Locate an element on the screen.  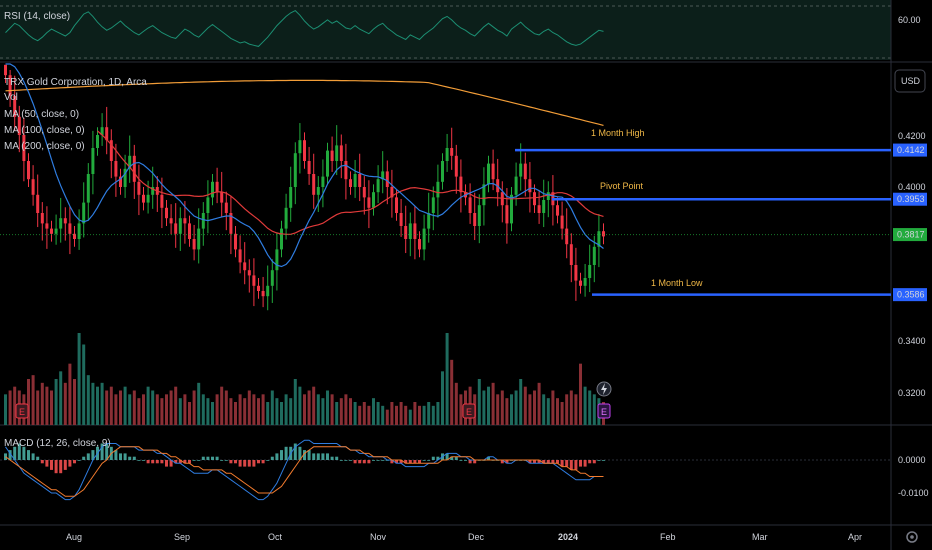
time-tick-dec: Dec is located at coordinates (476, 537).